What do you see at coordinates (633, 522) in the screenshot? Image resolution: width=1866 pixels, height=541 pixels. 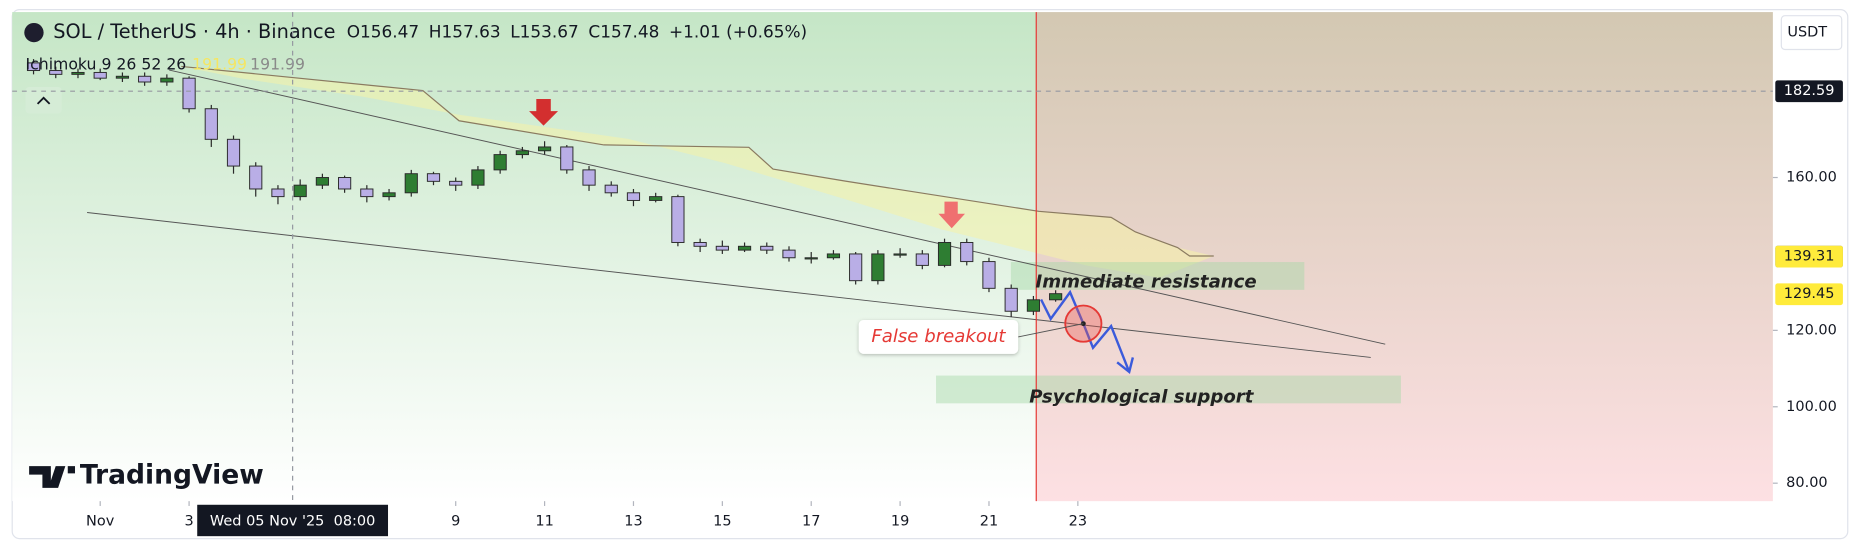 I see `x-tick-label: 13` at bounding box center [633, 522].